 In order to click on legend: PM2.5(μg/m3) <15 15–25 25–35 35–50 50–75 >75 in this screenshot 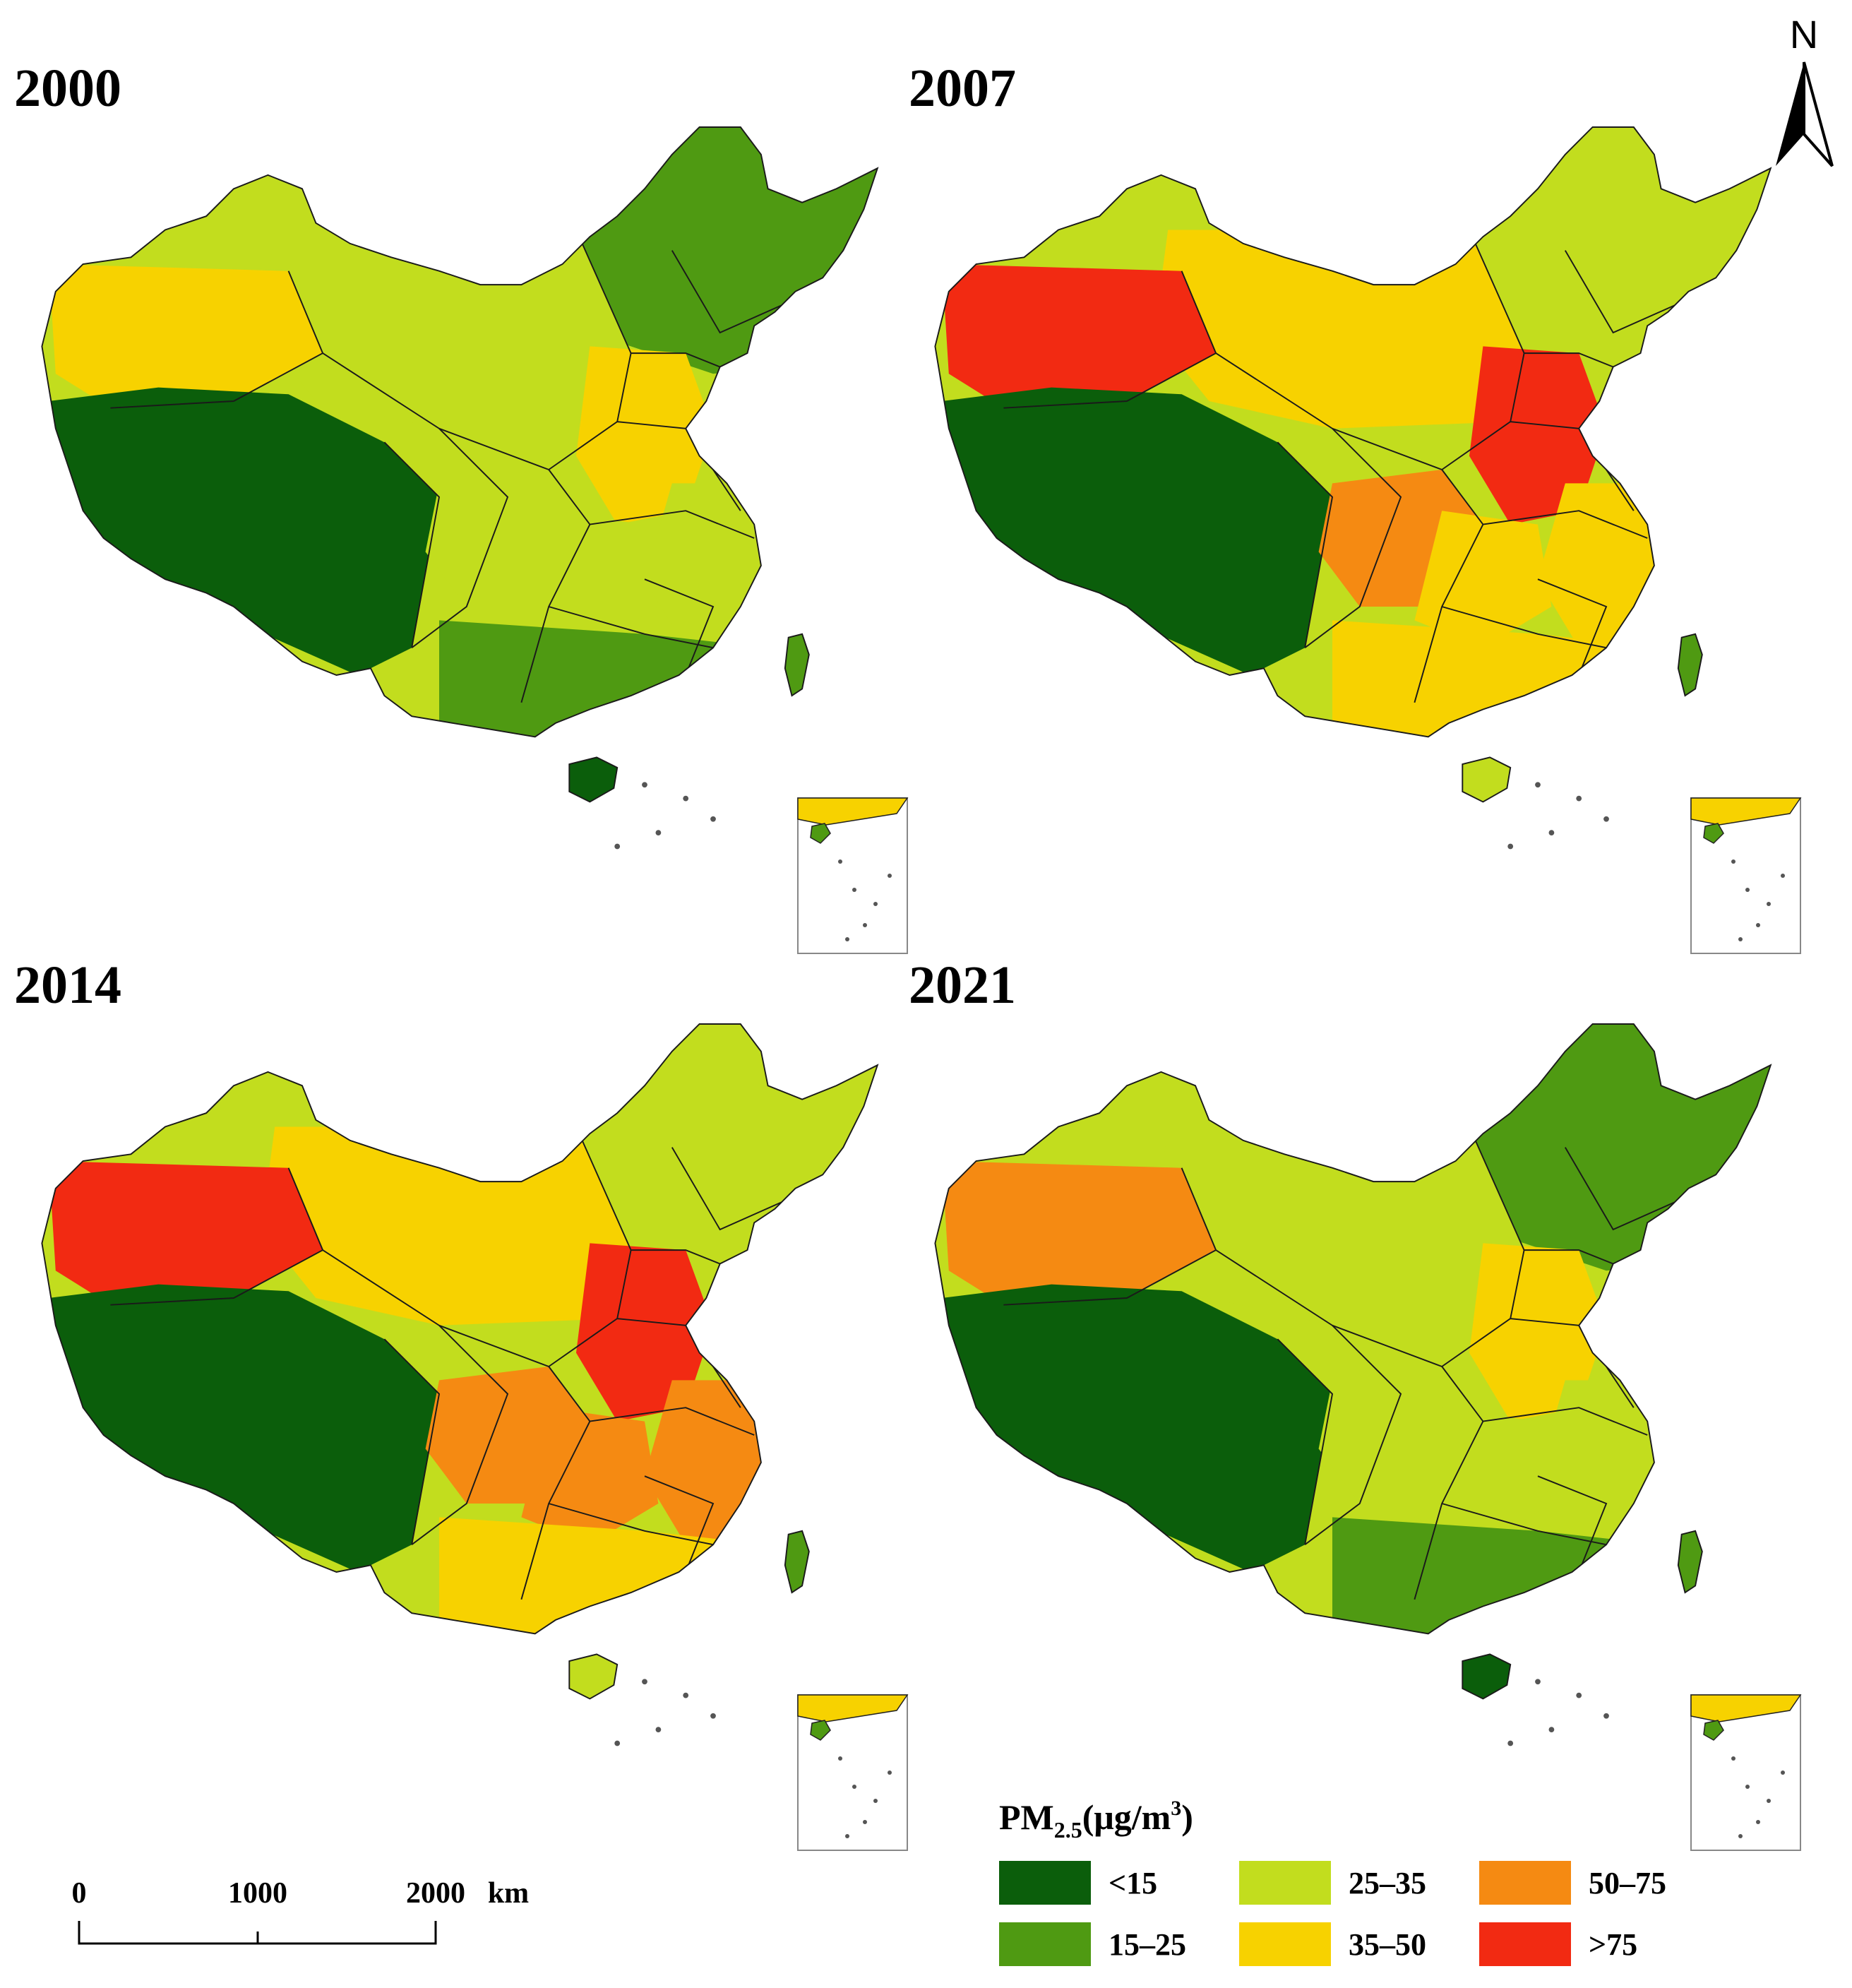, I will do `click(1332, 1881)`.